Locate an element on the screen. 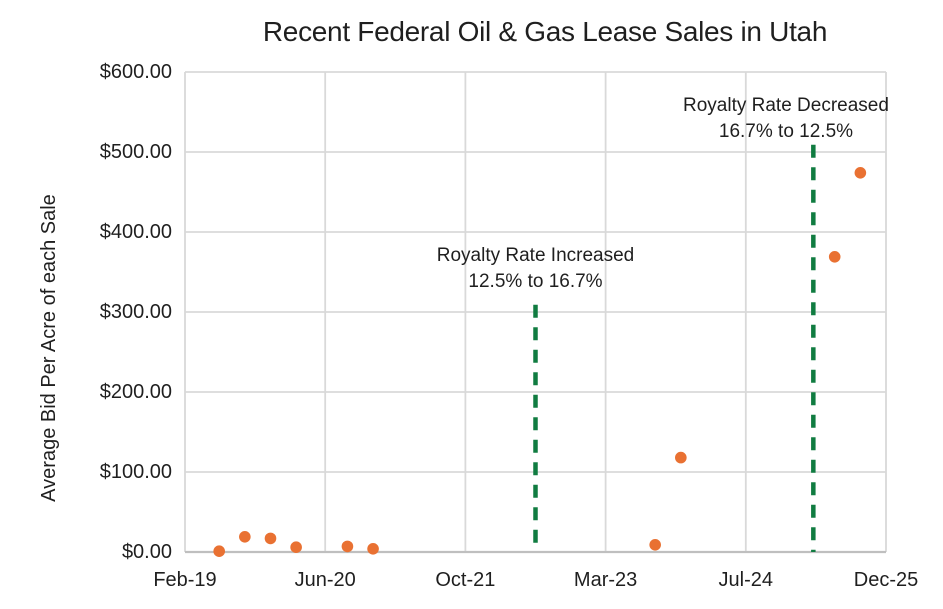  y-tick-label: $200.00 is located at coordinates (135, 392).